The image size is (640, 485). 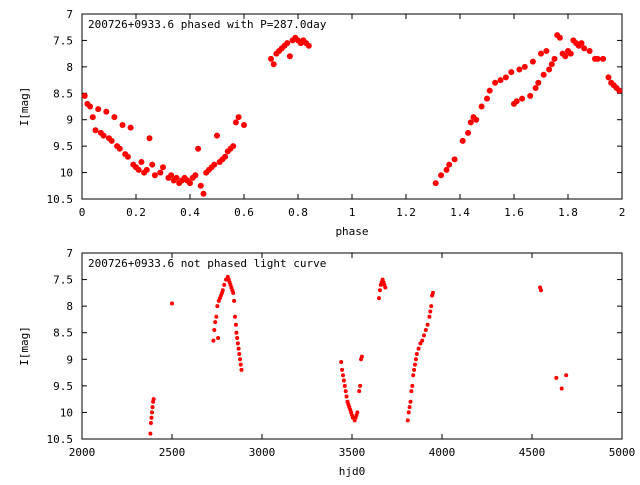 I want to click on x-tick-label: 3000, so click(x=262, y=452).